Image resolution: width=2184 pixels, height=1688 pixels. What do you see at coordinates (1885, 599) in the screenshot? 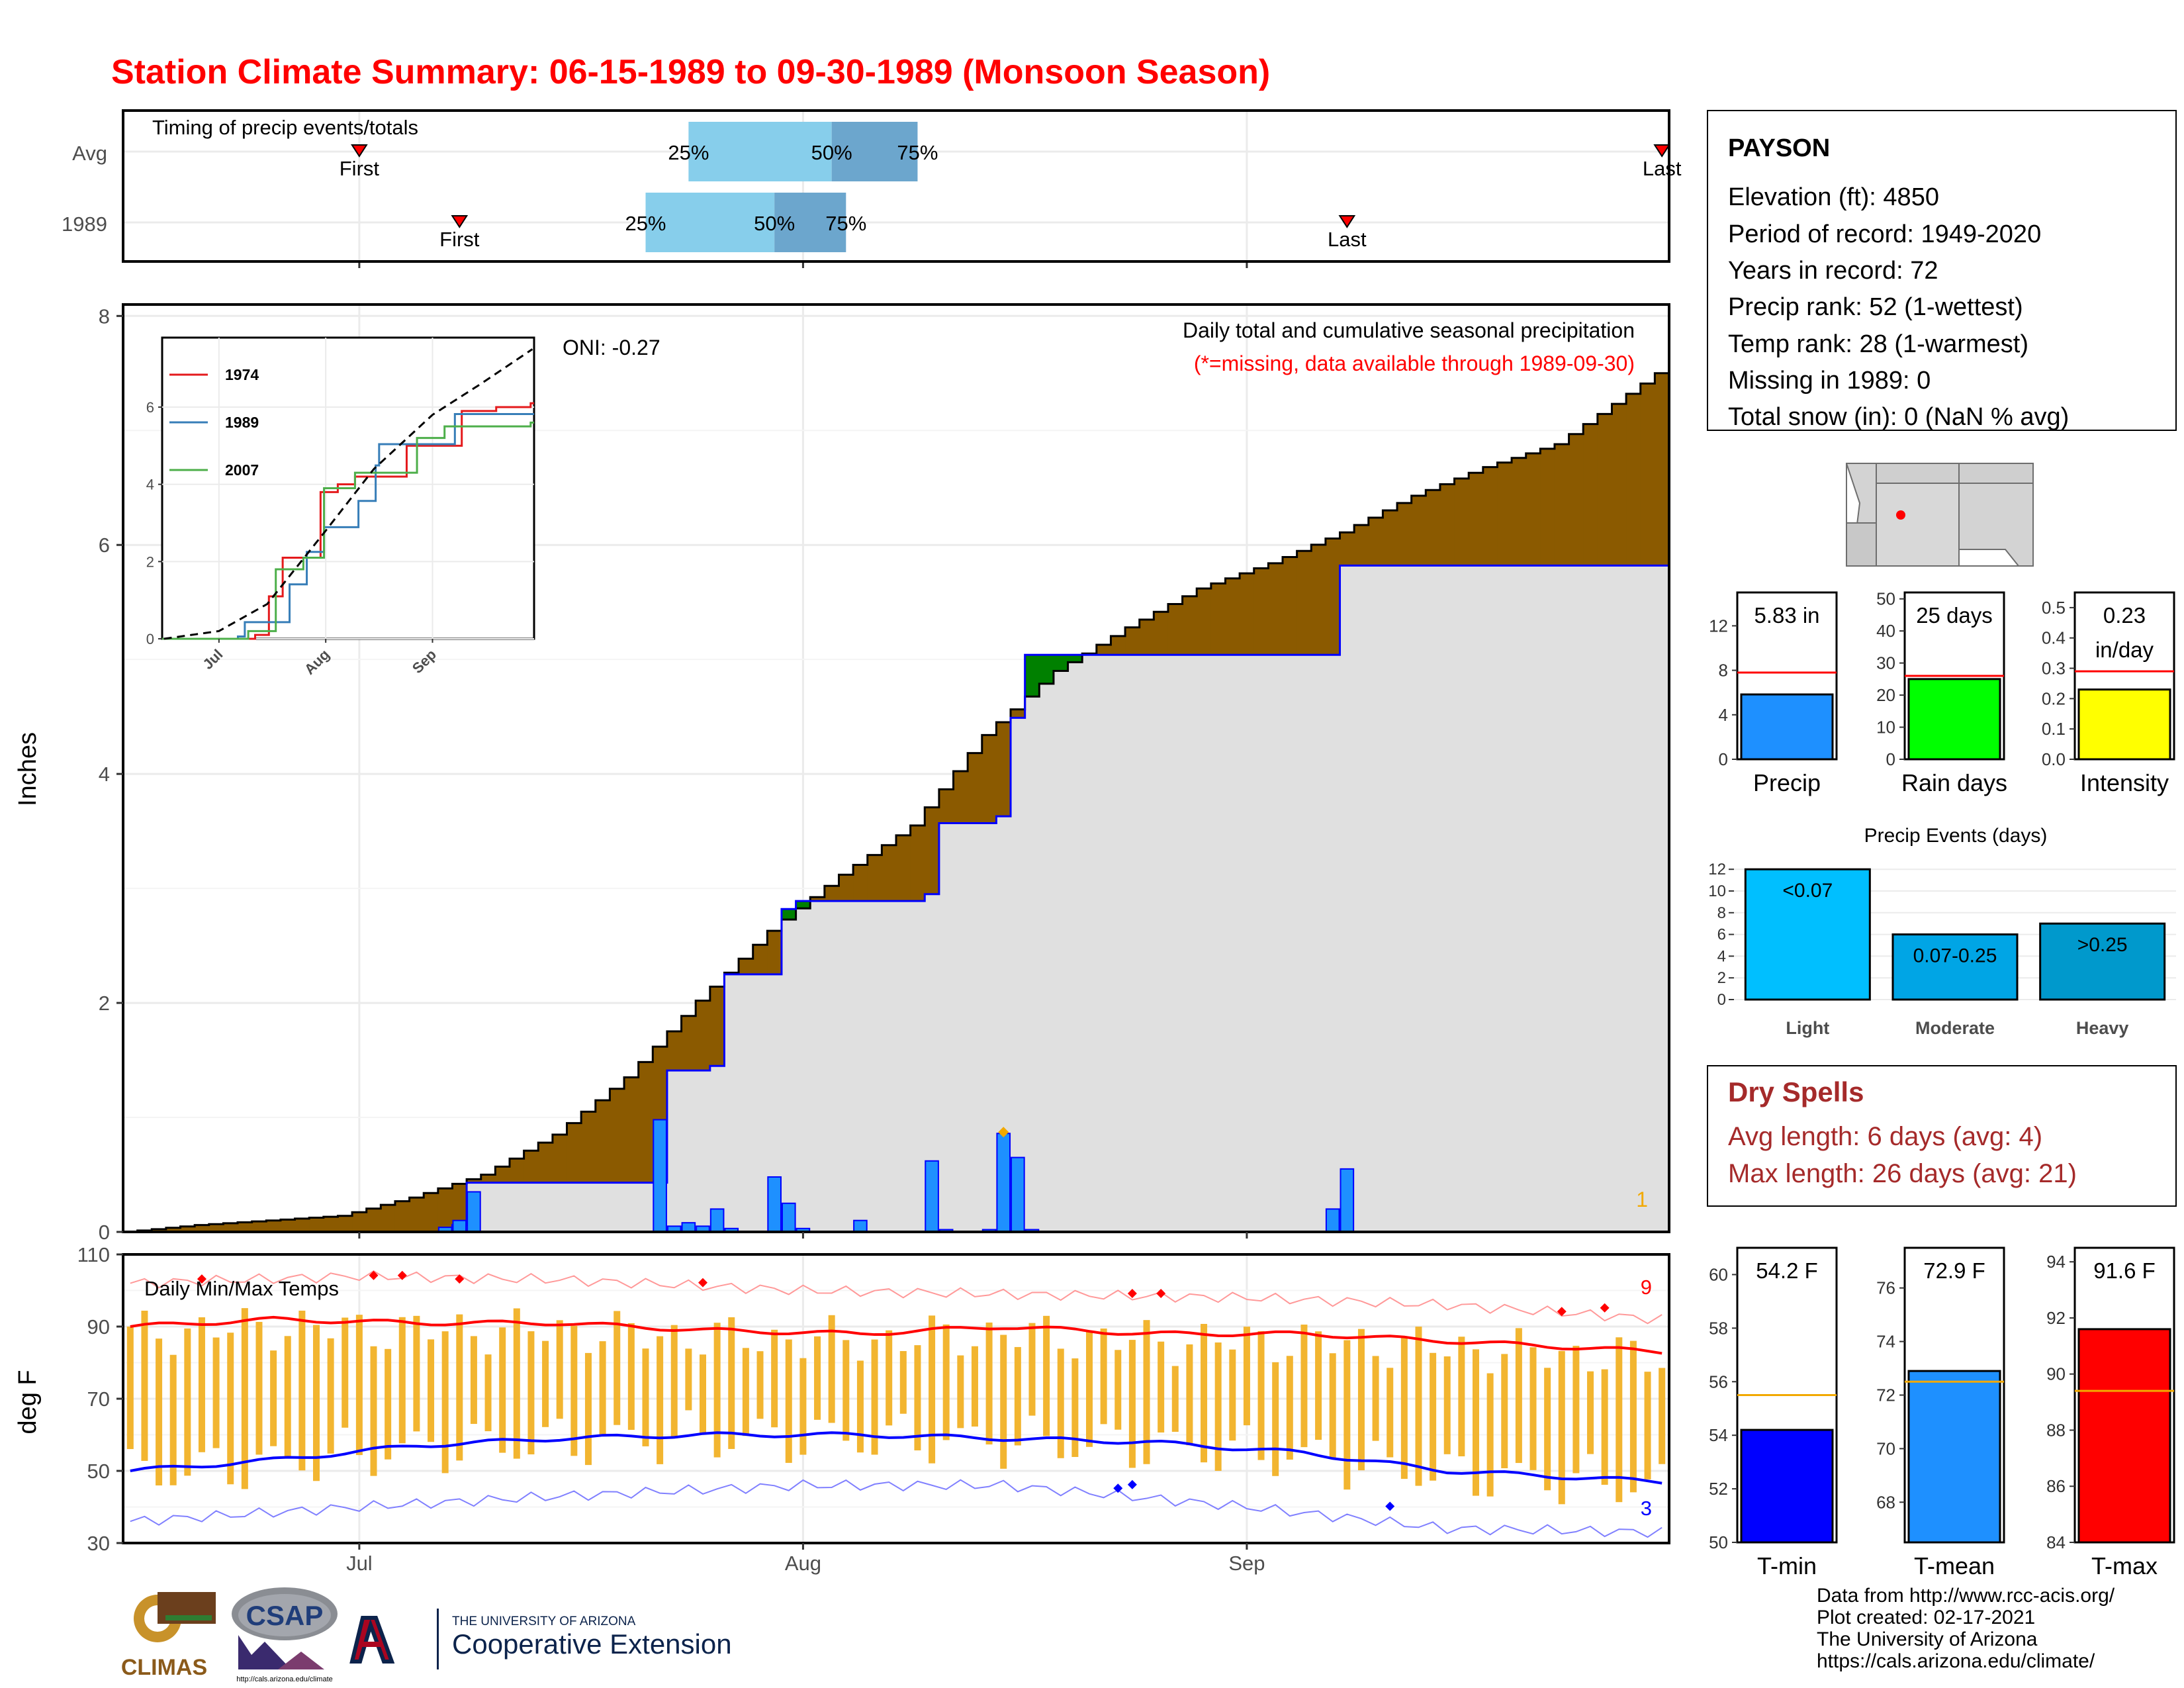
I see `mini-bar-y-tick-label: 50` at bounding box center [1885, 599].